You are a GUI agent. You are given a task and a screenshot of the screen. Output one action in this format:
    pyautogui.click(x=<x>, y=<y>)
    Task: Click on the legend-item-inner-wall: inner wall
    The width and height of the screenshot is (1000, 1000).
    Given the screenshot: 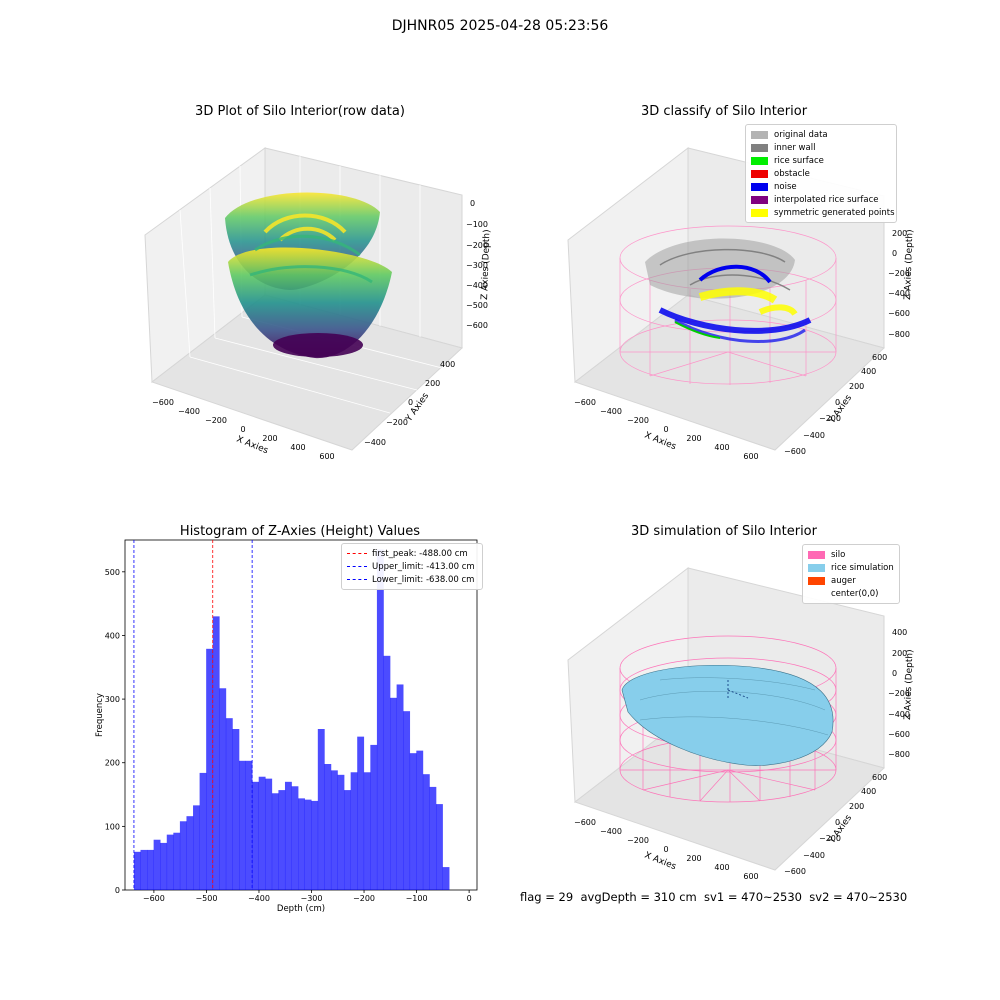 What is the action you would take?
    pyautogui.click(x=821, y=147)
    